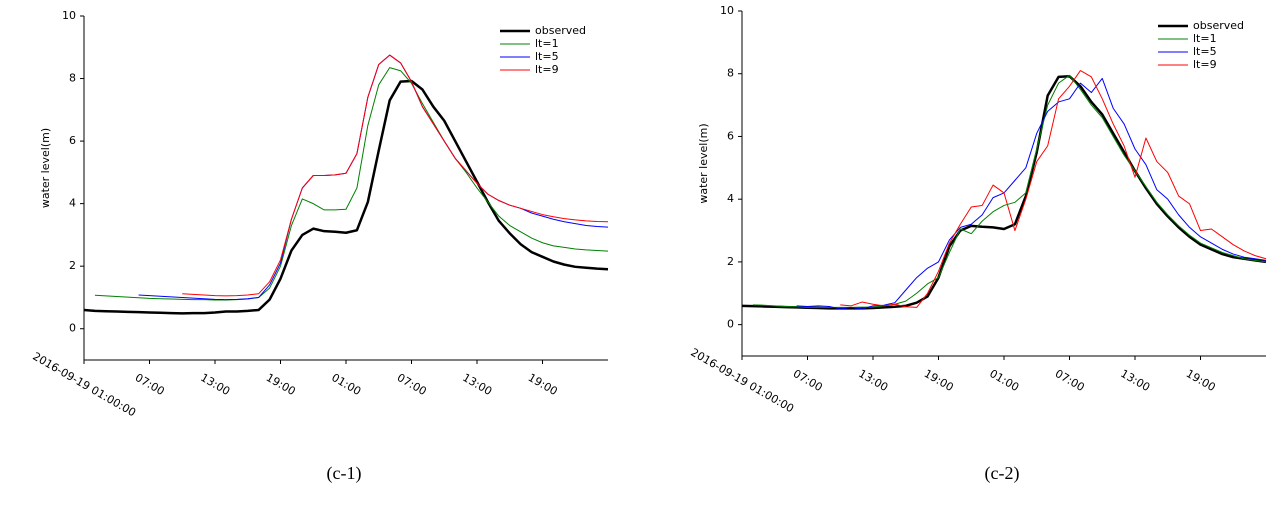 This screenshot has width=1286, height=505. Describe the element at coordinates (344, 473) in the screenshot. I see `caption: (c-1)` at that location.